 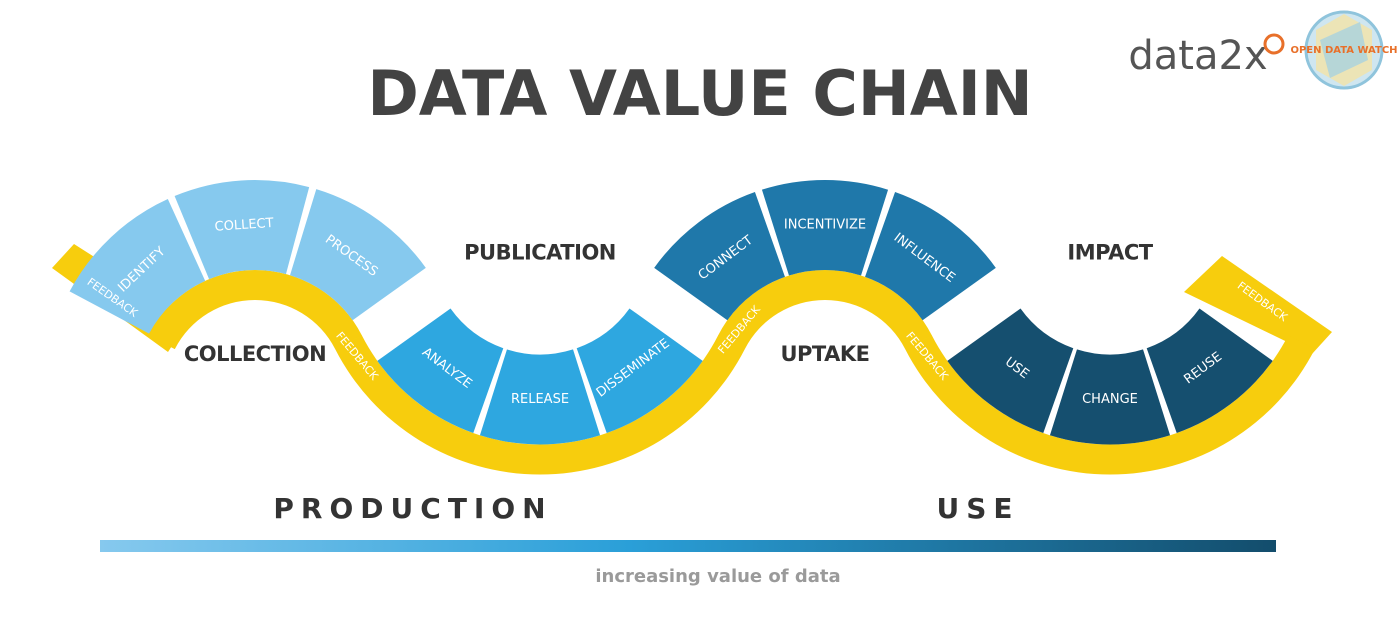 I want to click on data2x-logo: data2x, so click(x=1197, y=56).